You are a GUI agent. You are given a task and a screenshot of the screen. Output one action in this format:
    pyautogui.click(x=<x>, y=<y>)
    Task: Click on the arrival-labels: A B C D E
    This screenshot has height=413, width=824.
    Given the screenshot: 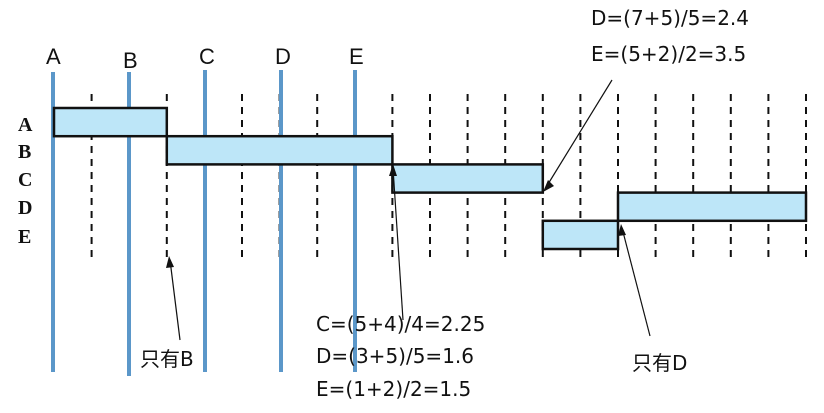 What is the action you would take?
    pyautogui.click(x=205, y=58)
    